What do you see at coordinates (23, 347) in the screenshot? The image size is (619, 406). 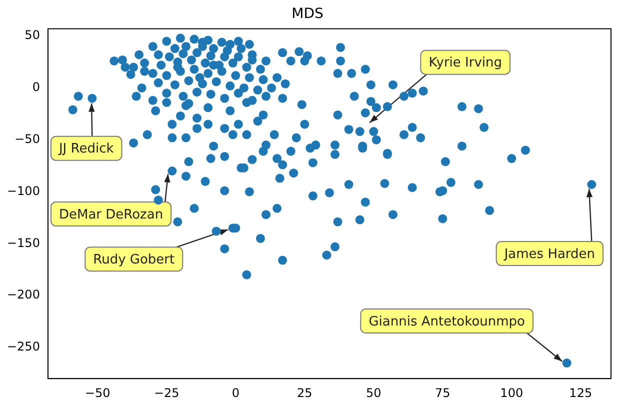 I see `y-tick-label: −250` at bounding box center [23, 347].